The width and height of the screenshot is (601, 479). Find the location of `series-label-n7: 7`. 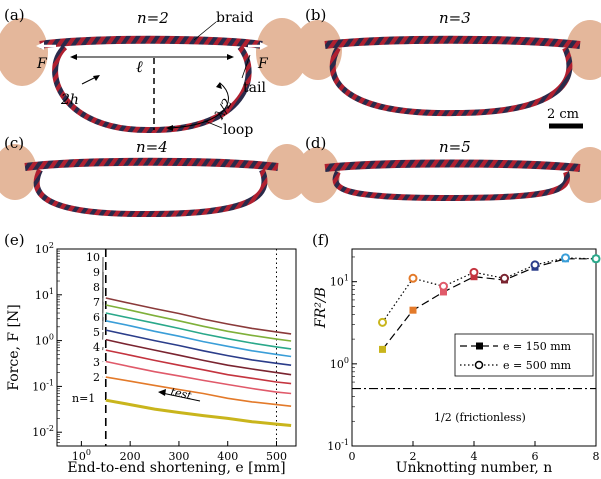

series-label-n7: 7 is located at coordinates (96, 302).